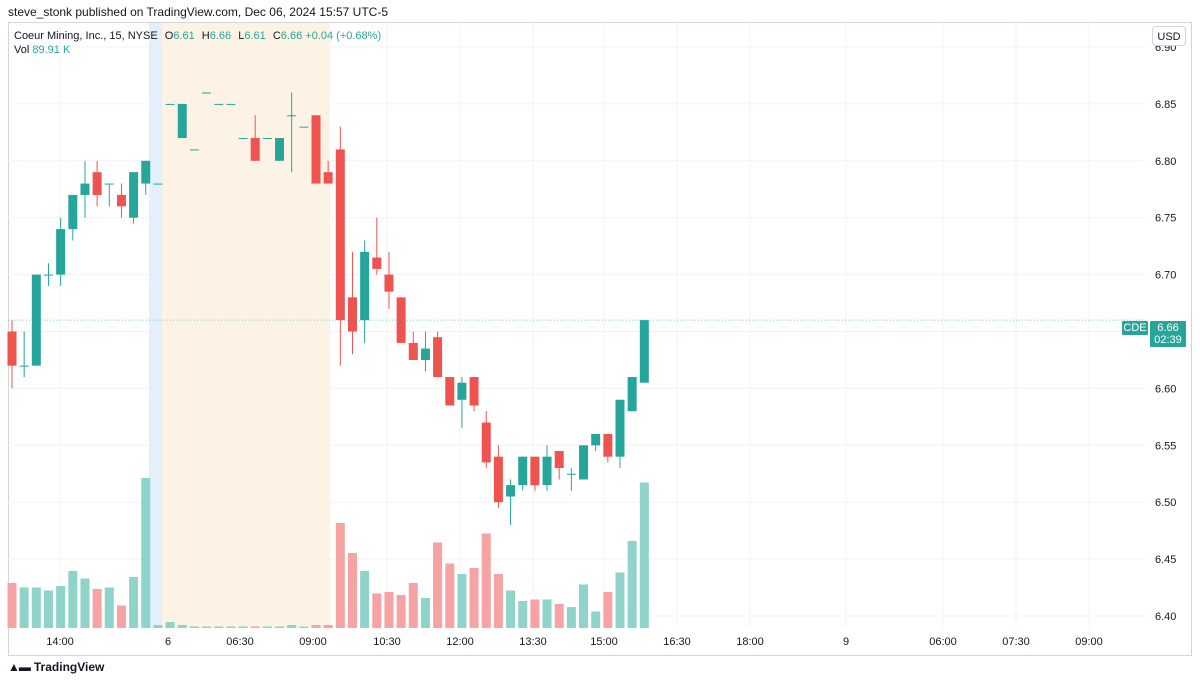 Image resolution: width=1200 pixels, height=682 pixels. Describe the element at coordinates (677, 642) in the screenshot. I see `time-tick-label: 16:30` at that location.